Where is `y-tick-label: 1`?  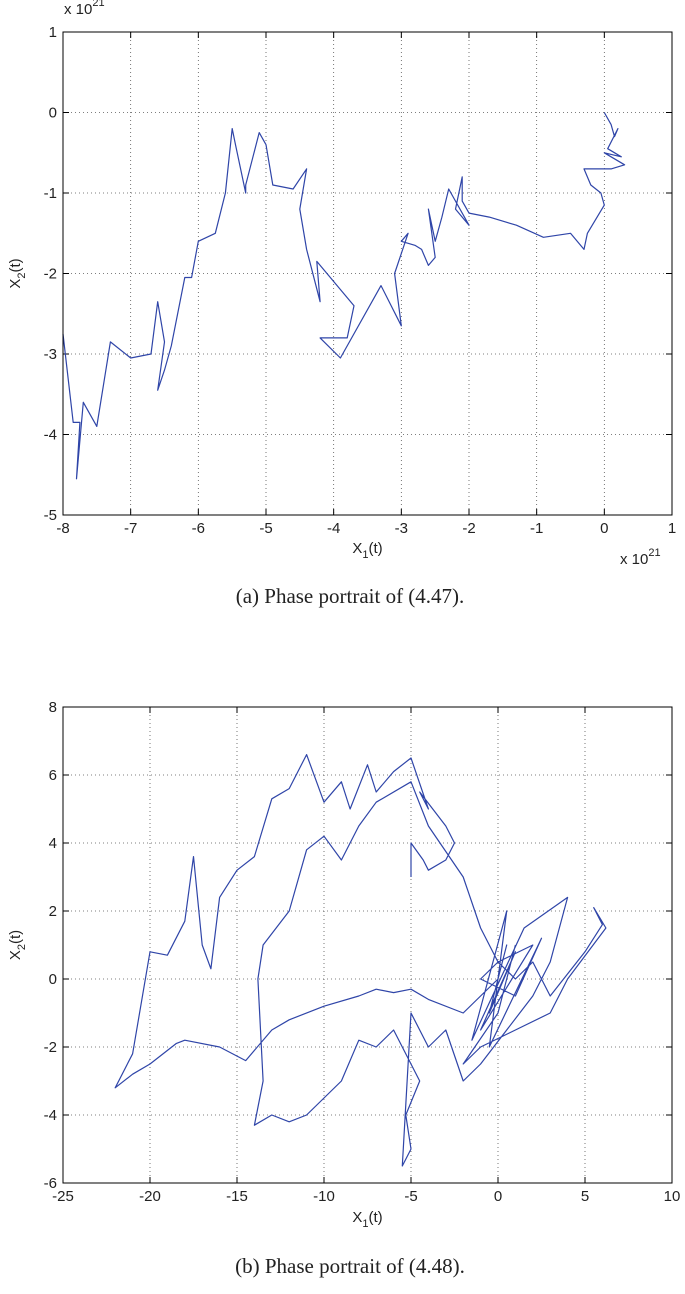
y-tick-label: 1 is located at coordinates (53, 32).